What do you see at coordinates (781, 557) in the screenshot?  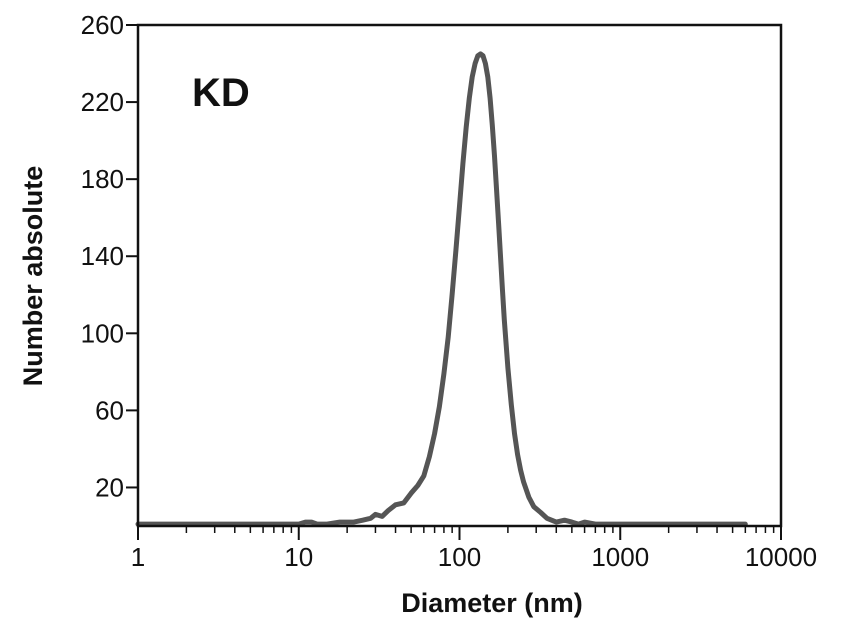 I see `x-tick-label: 10000` at bounding box center [781, 557].